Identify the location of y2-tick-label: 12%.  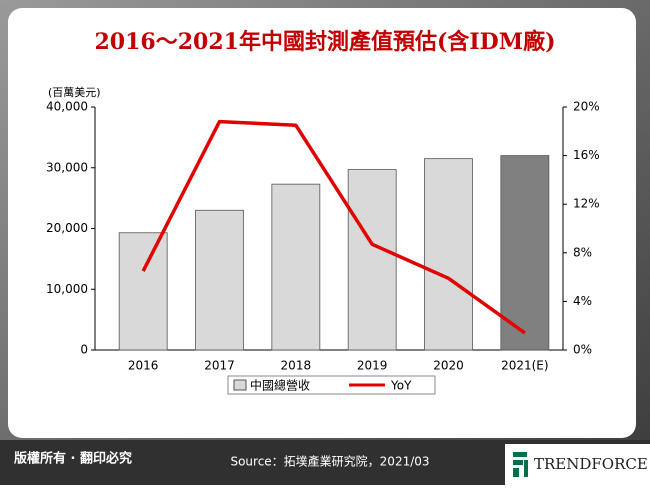
(586, 204).